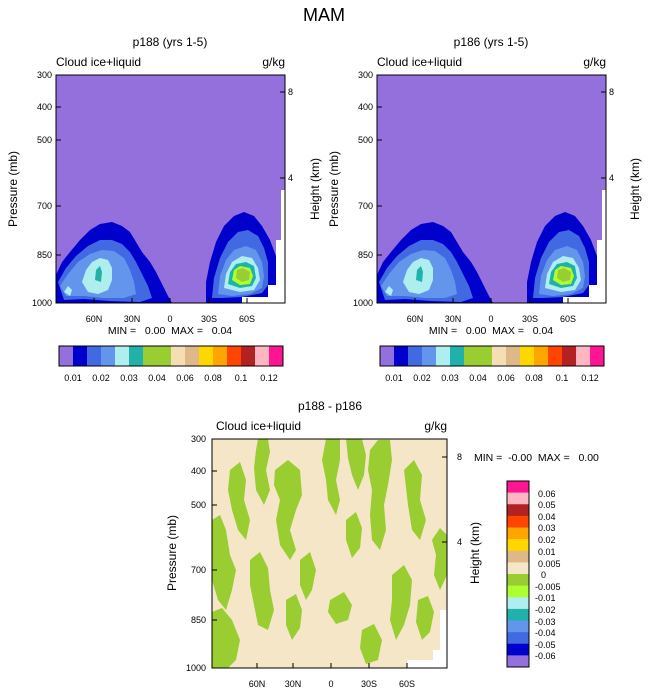  I want to click on colorbar: 0.01 0.02 0.03 0.04 0.06 0.08 0.1 0.12, so click(171, 364).